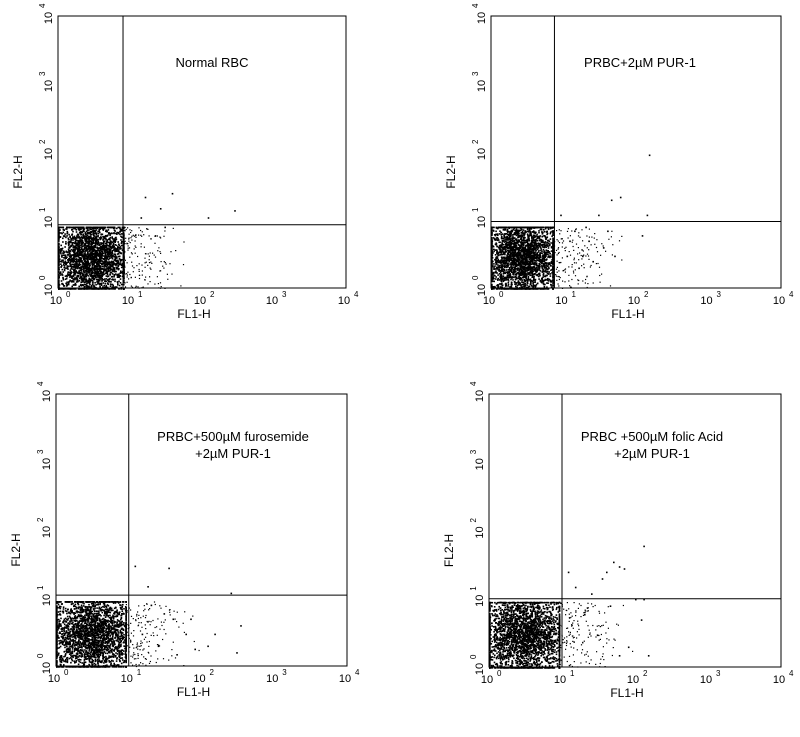  I want to click on y-tick-exponent: 0, so click(475, 277).